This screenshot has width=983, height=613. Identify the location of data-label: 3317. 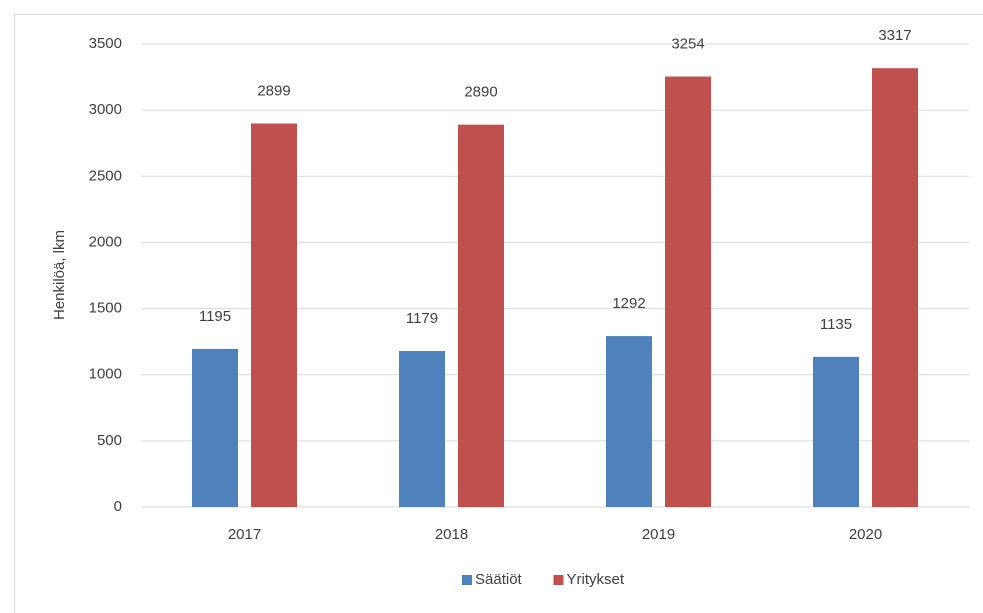
(894, 35).